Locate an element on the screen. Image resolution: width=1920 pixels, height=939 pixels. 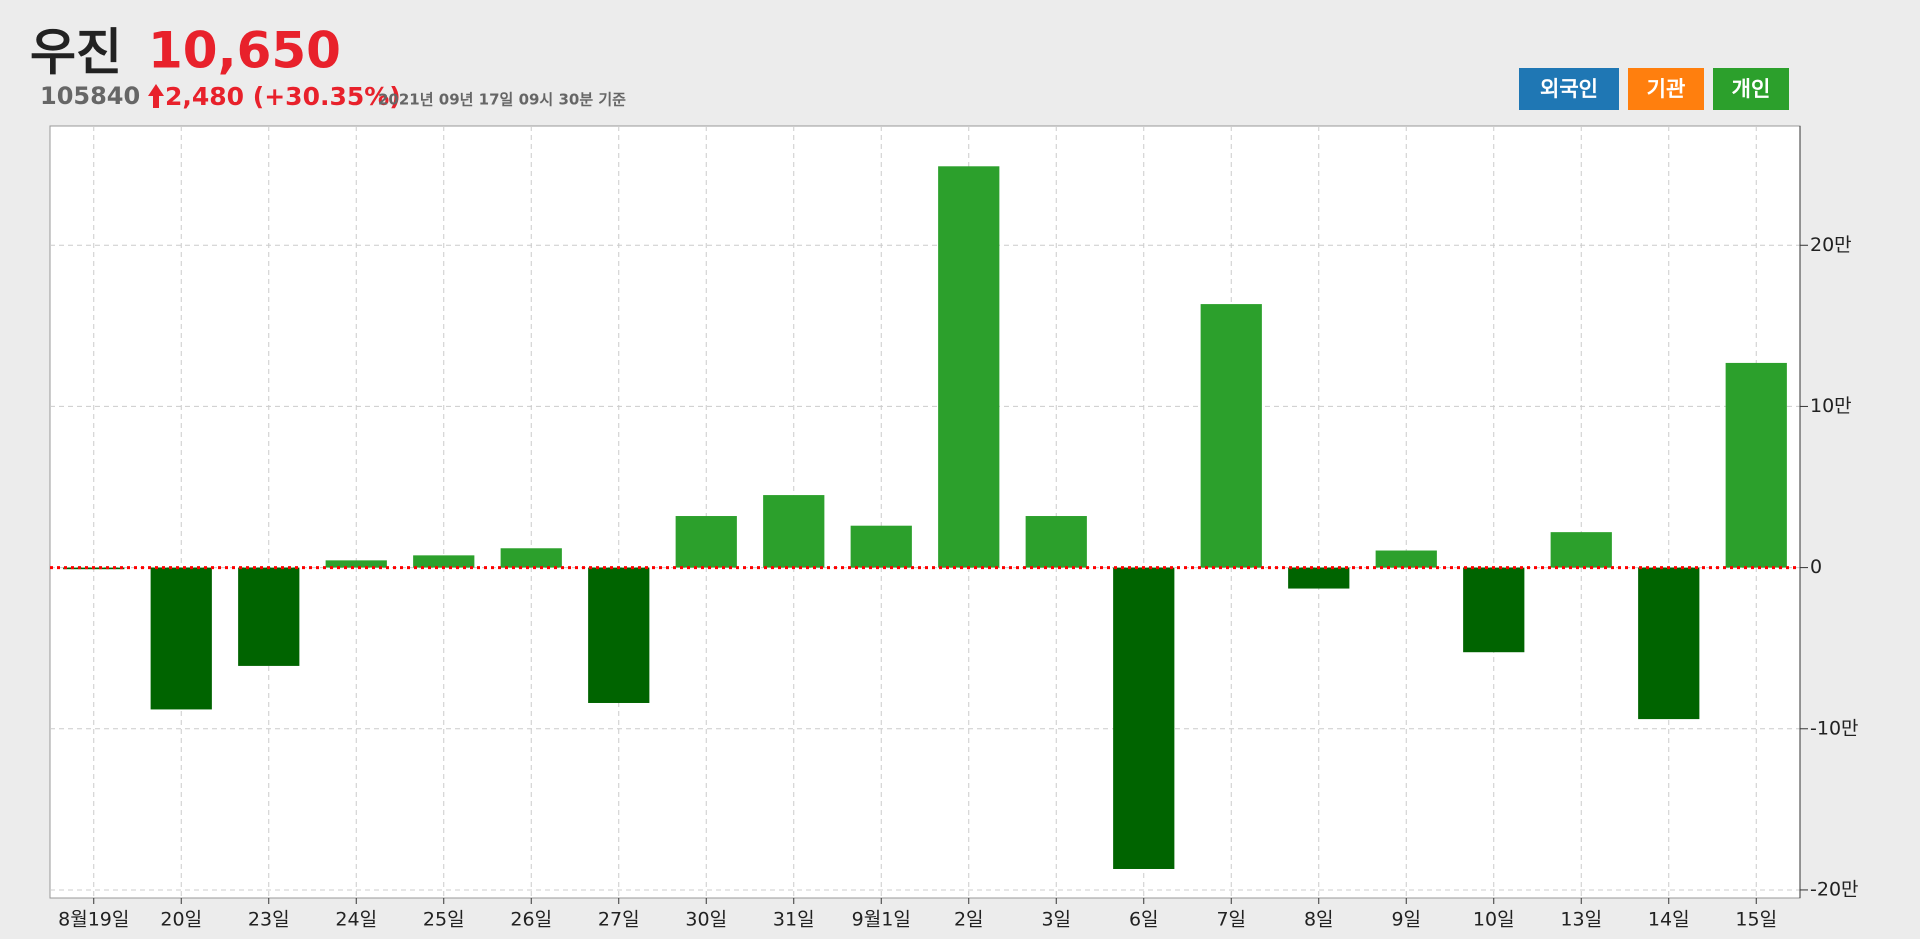
button-label: 개인 is located at coordinates (1751, 89).